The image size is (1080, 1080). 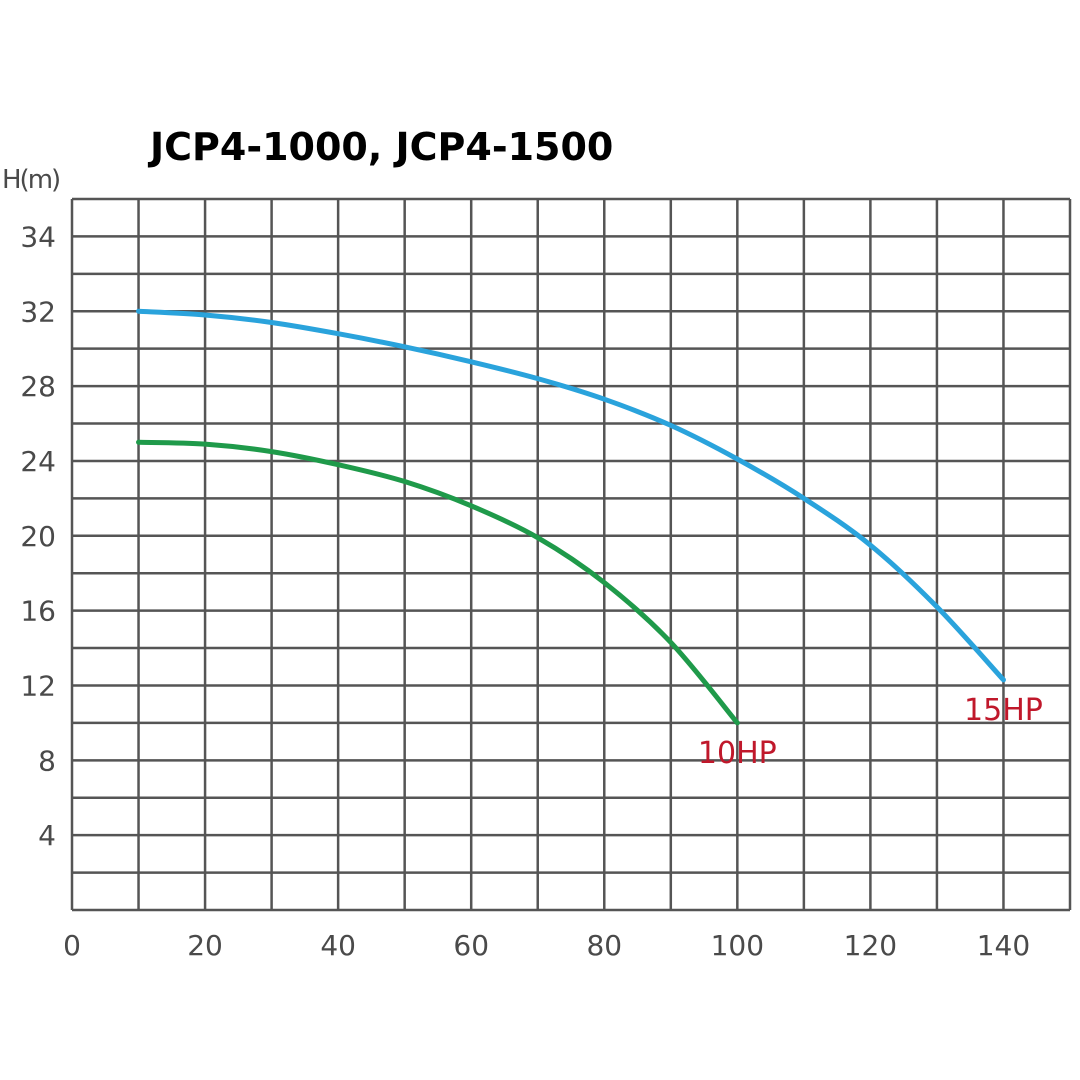 What do you see at coordinates (338, 945) in the screenshot?
I see `x-tick-label: 40` at bounding box center [338, 945].